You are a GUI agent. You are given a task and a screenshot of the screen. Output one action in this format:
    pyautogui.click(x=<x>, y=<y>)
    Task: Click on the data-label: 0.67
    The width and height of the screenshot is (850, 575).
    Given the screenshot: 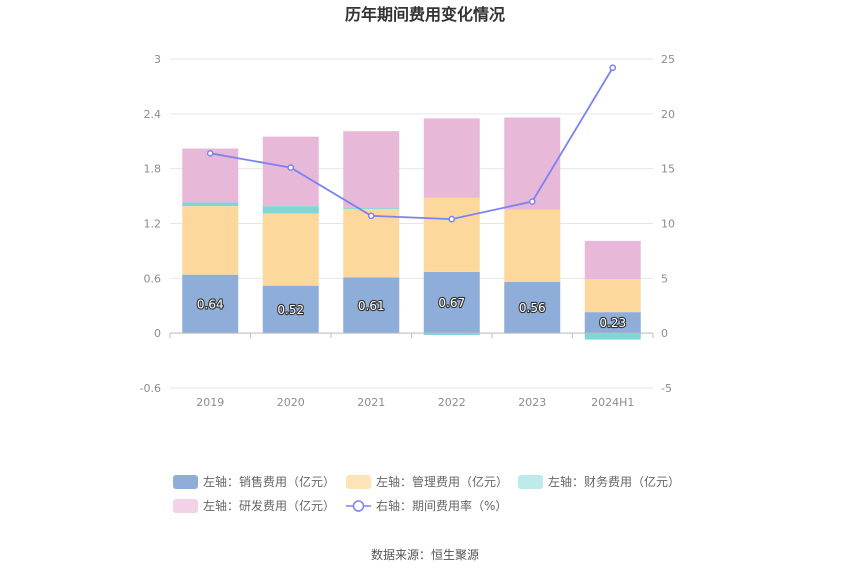 What is the action you would take?
    pyautogui.click(x=451, y=303)
    